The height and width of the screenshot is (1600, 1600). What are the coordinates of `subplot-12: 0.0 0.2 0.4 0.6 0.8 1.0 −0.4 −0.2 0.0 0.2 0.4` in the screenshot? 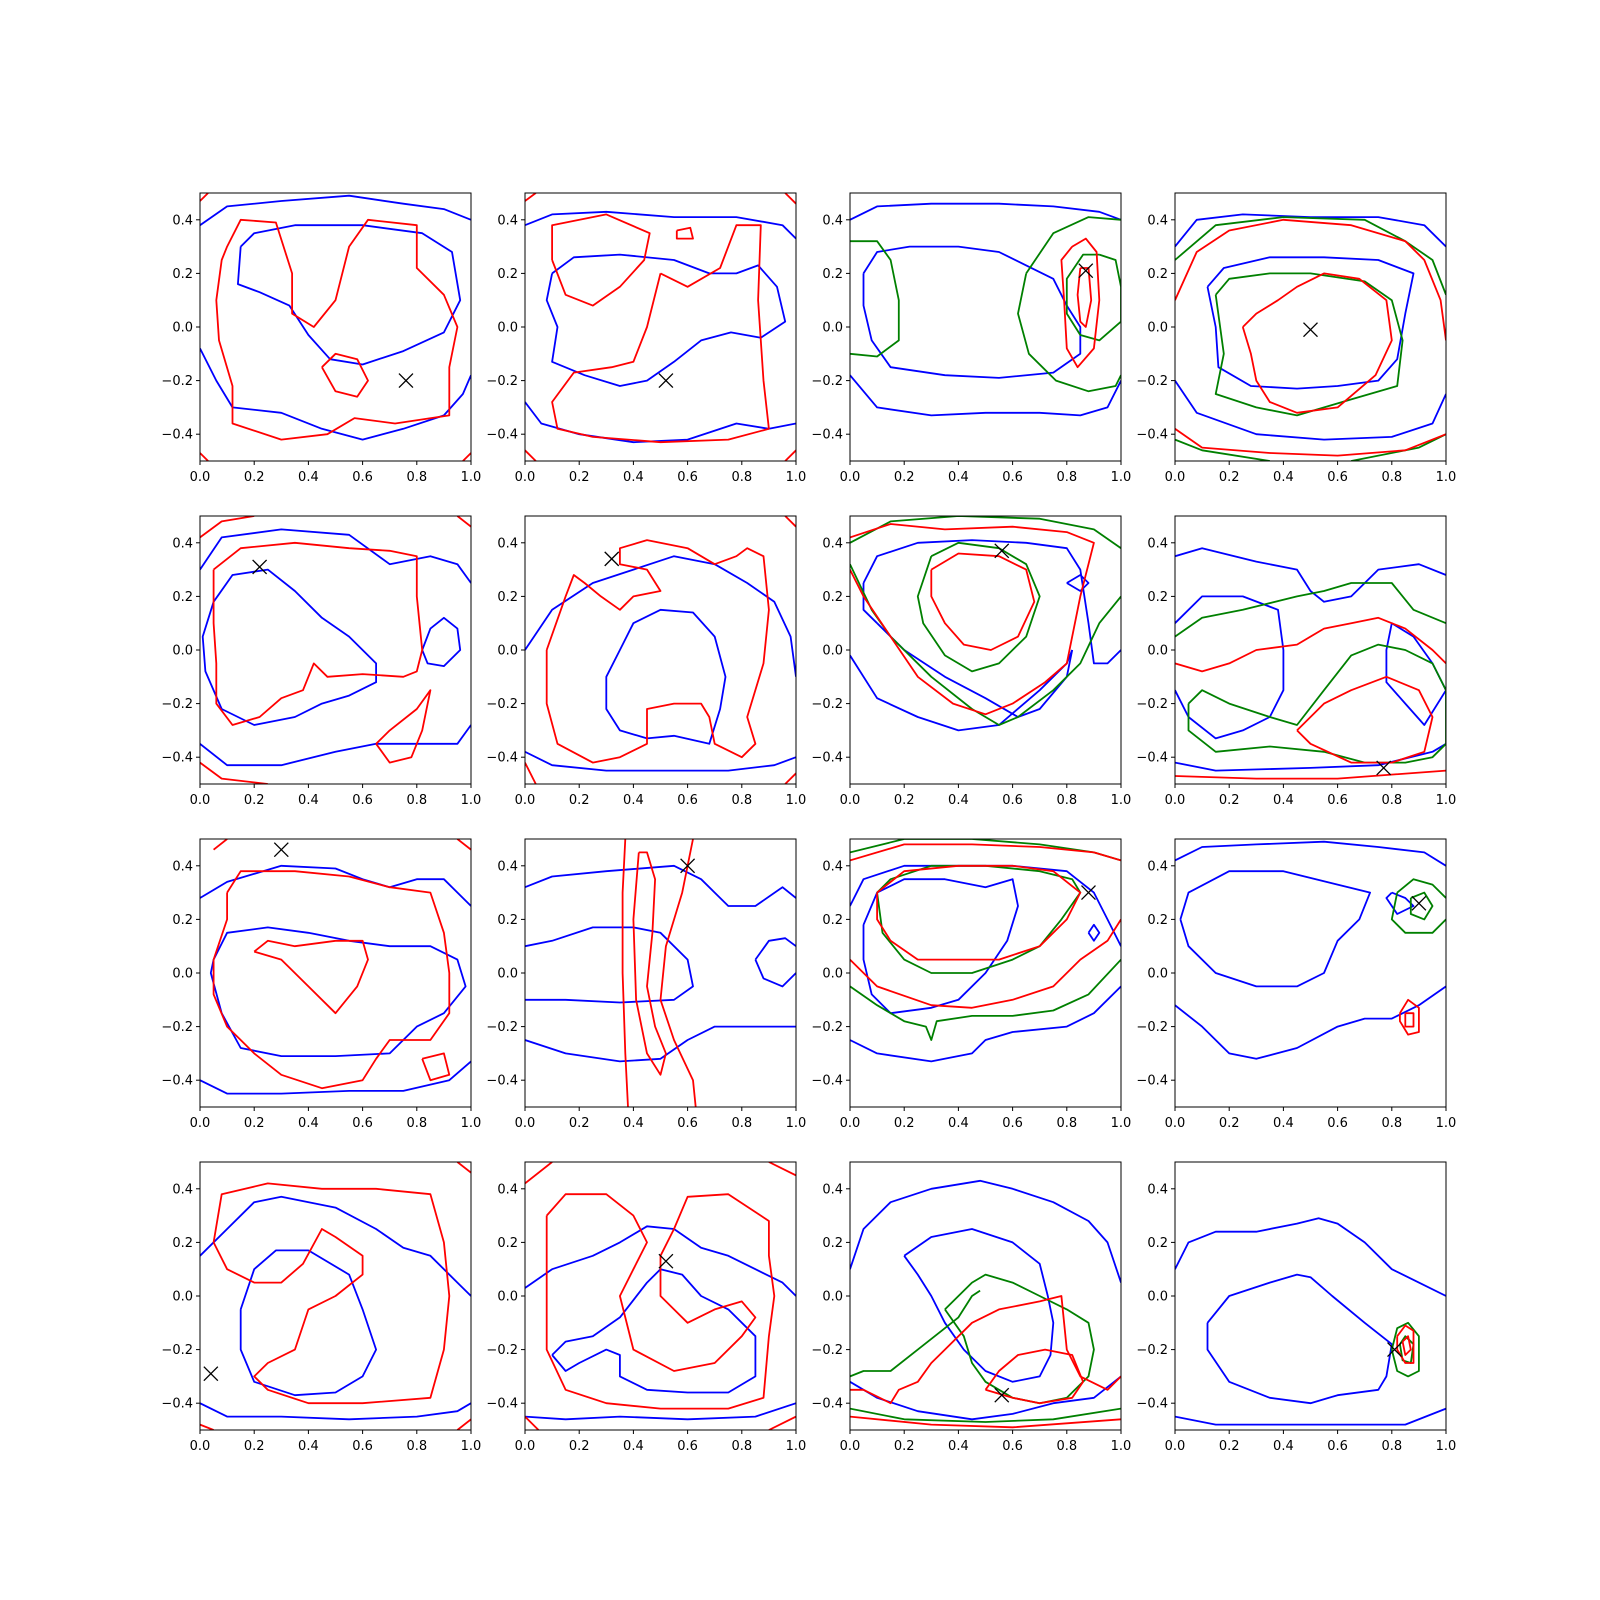 It's located at (1296, 984).